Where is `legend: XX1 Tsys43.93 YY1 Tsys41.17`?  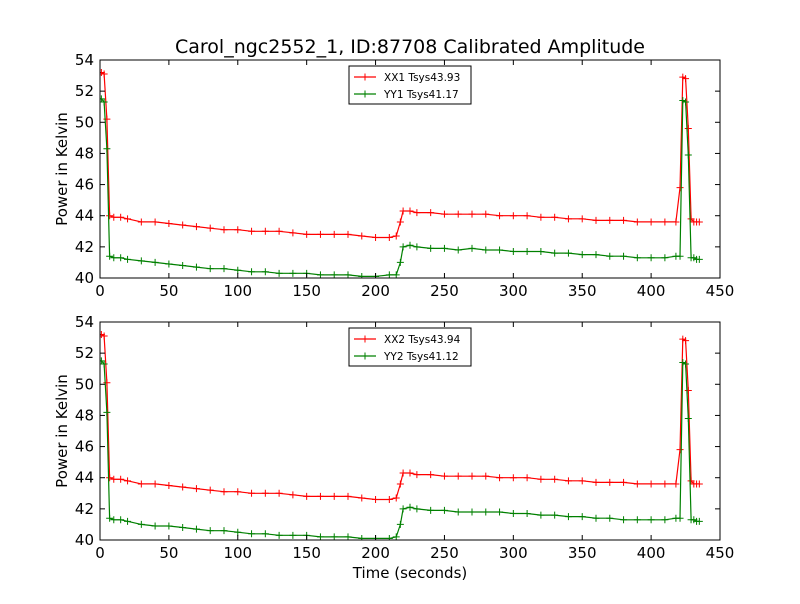 legend: XX1 Tsys43.93 YY1 Tsys41.17 is located at coordinates (410, 85).